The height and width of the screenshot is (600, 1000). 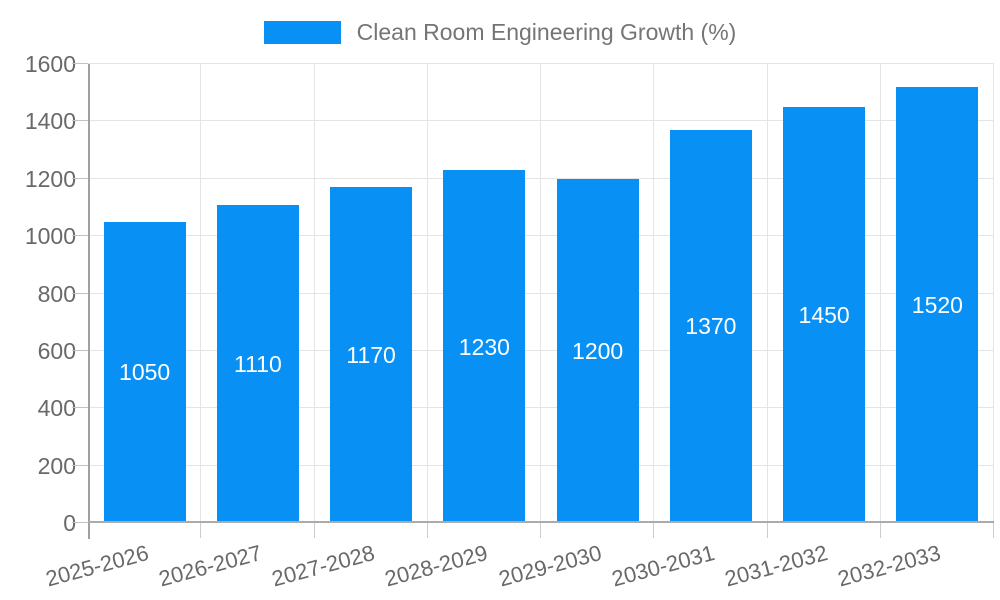 I want to click on y-tick-label: 800, so click(x=56, y=293).